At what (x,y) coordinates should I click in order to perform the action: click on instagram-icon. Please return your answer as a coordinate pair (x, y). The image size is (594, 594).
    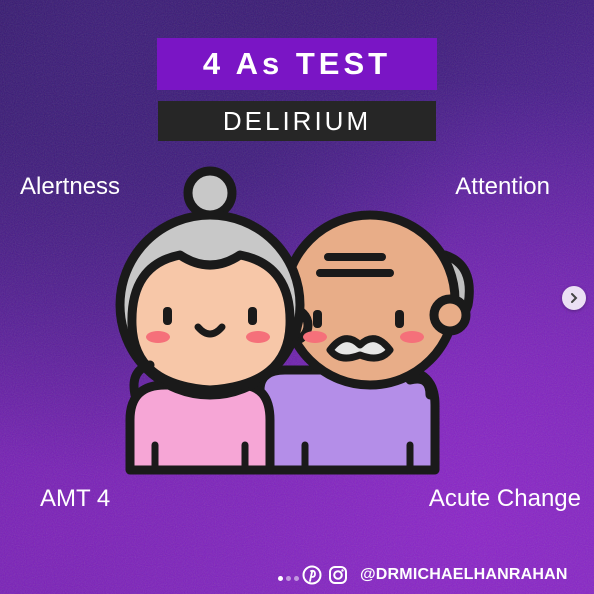
    Looking at the image, I should click on (338, 575).